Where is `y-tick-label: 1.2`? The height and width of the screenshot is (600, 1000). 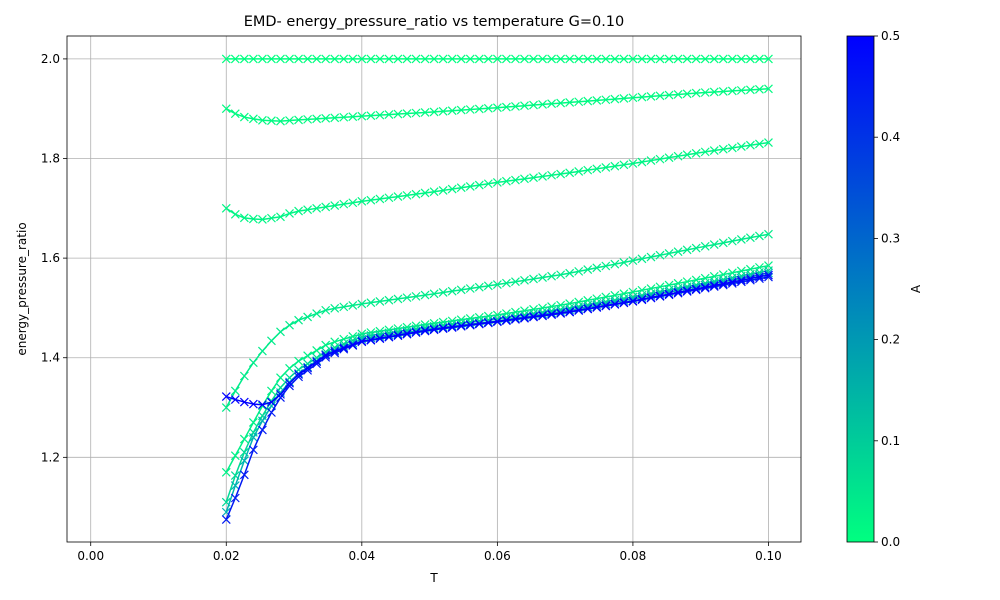 y-tick-label: 1.2 is located at coordinates (50, 457).